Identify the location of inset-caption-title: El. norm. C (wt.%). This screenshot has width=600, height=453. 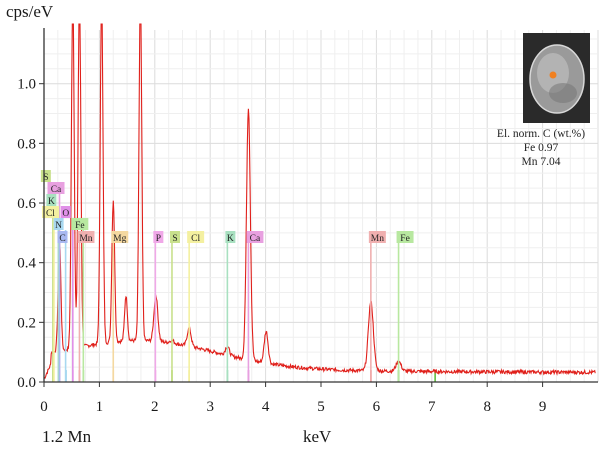
(541, 134).